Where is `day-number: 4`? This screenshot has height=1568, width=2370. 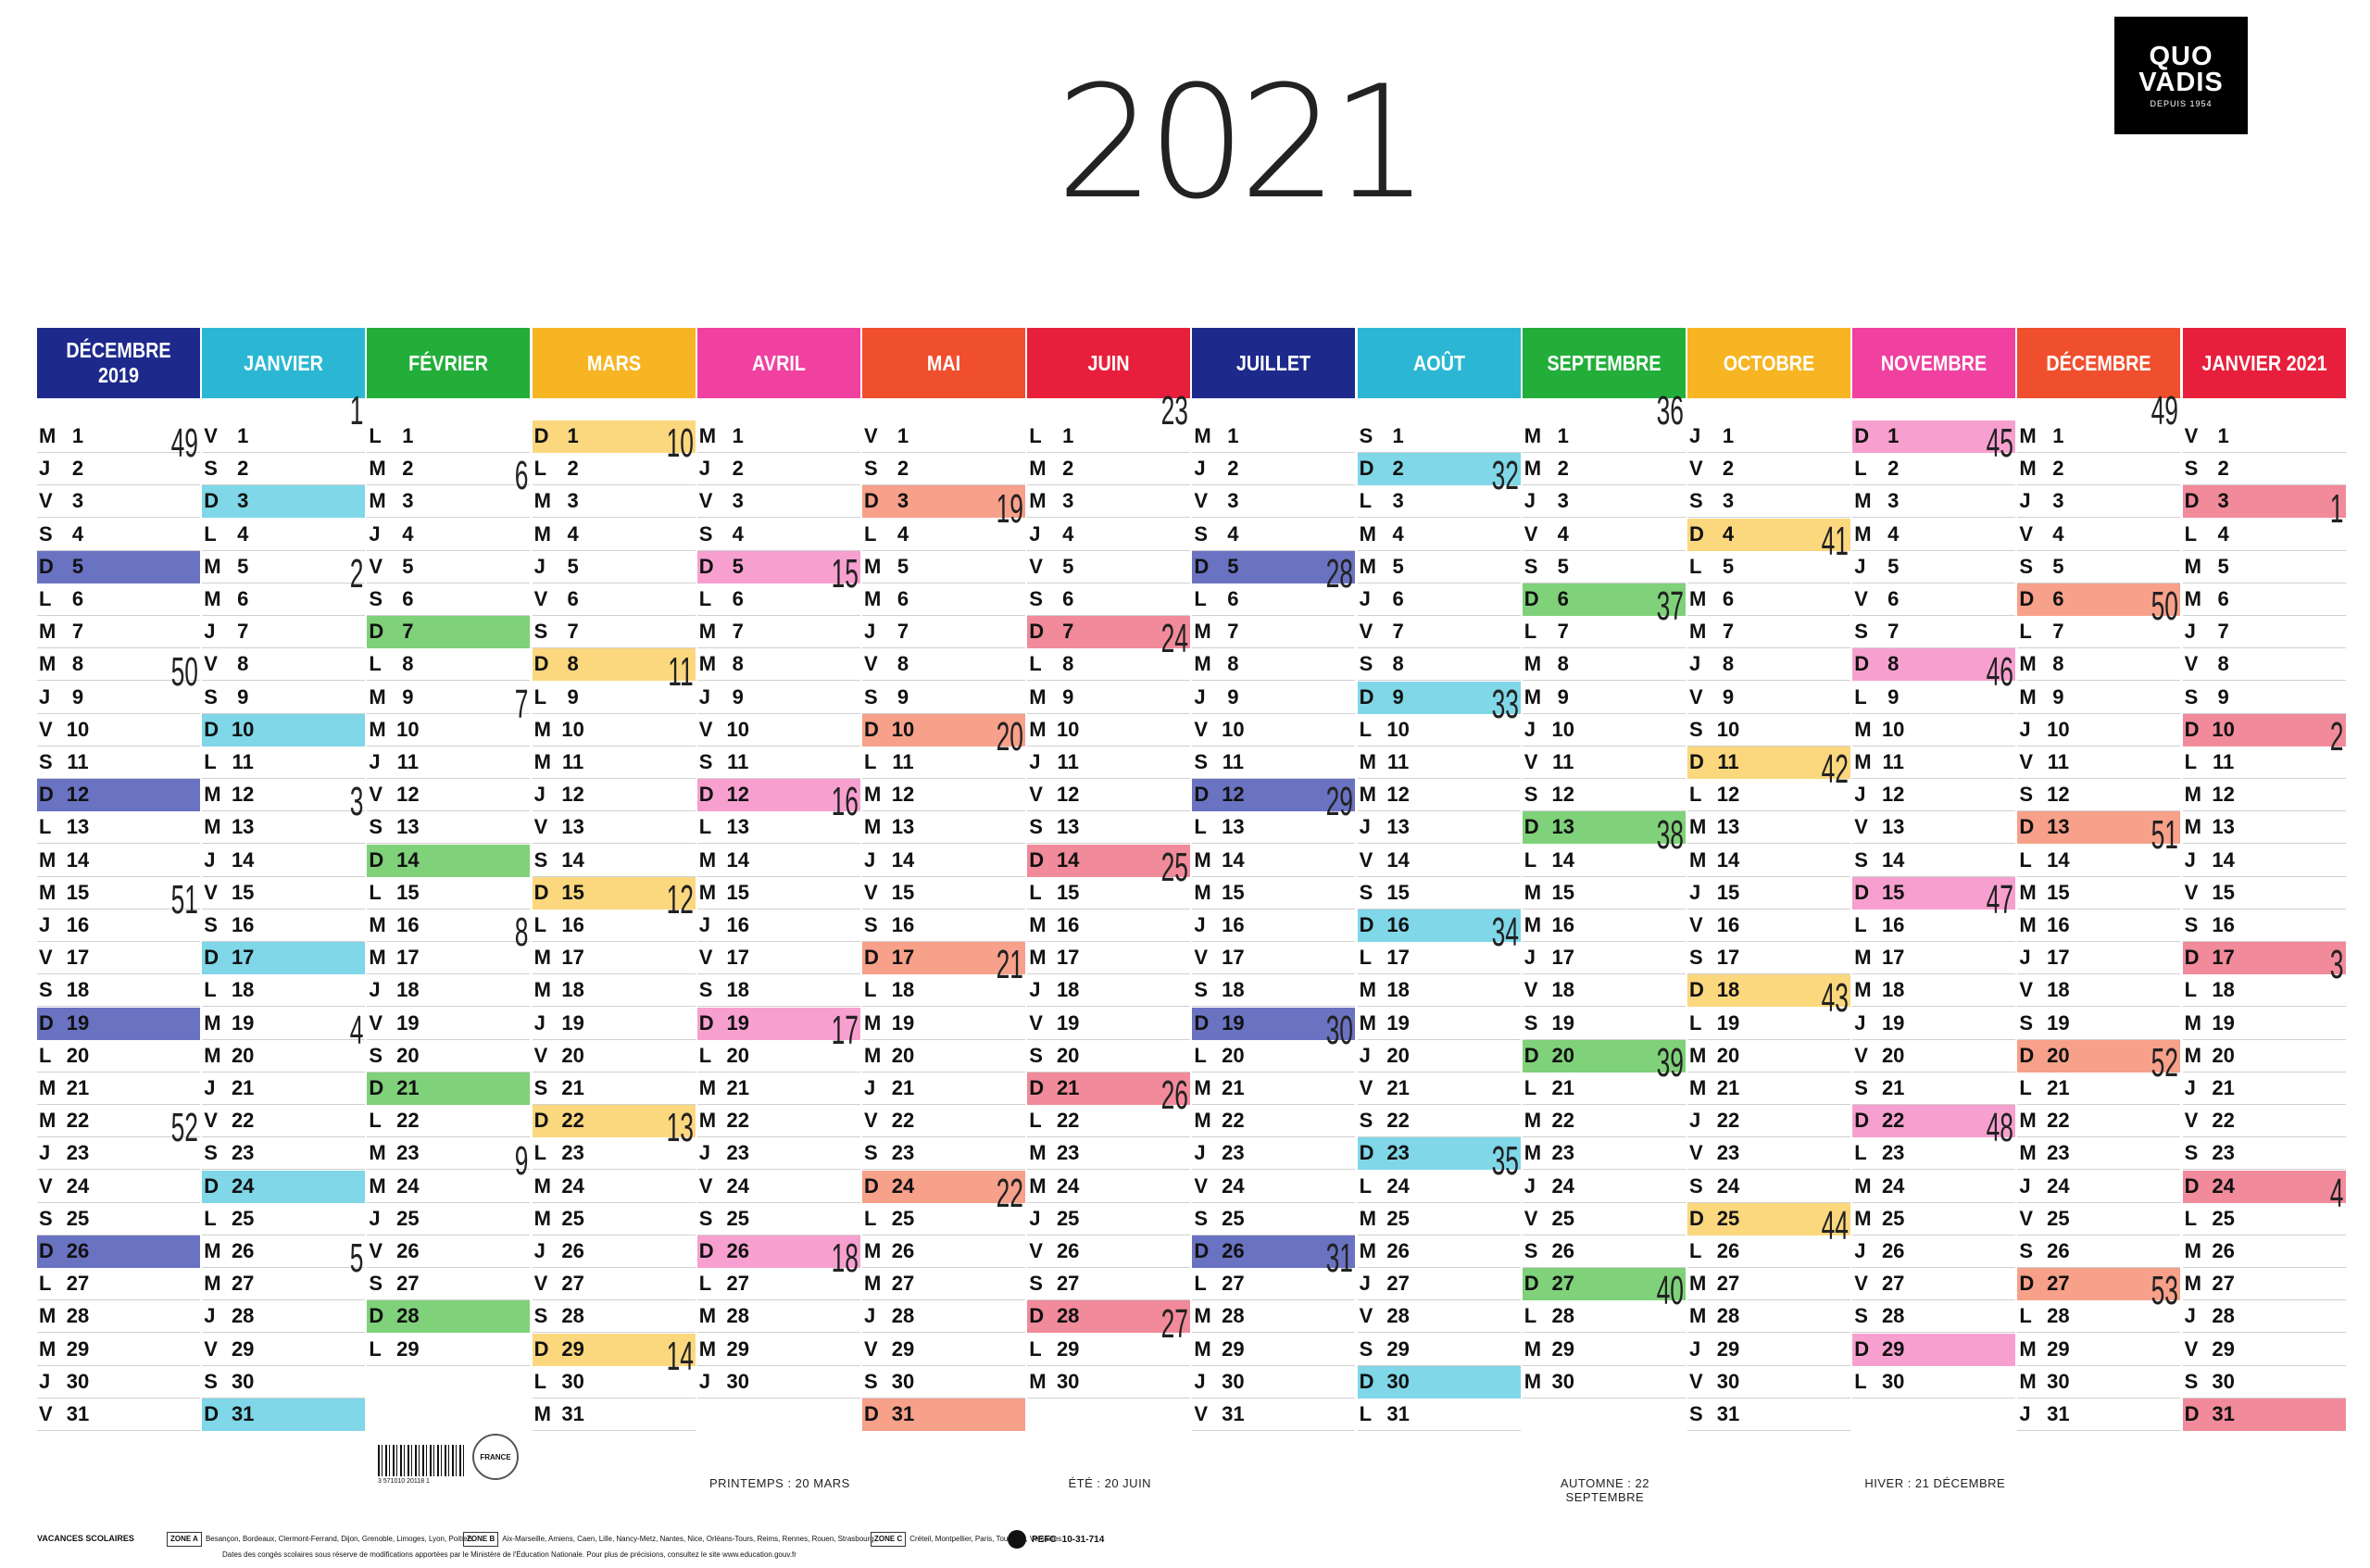
day-number: 4 is located at coordinates (1233, 533).